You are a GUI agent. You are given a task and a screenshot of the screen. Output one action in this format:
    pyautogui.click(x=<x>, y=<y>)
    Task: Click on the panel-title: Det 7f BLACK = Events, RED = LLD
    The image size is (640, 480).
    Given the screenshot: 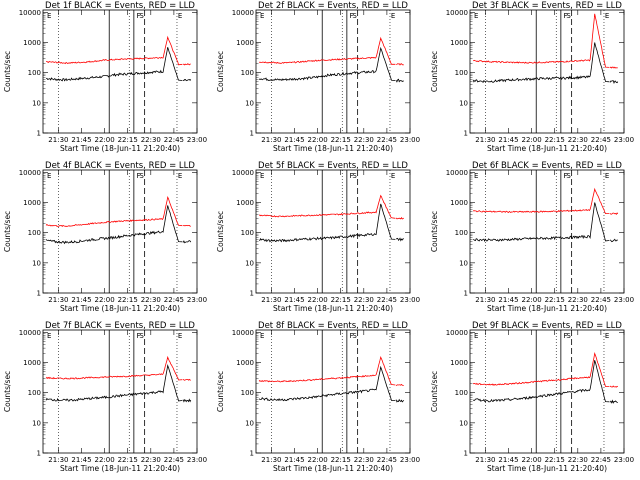 What is the action you would take?
    pyautogui.click(x=120, y=326)
    